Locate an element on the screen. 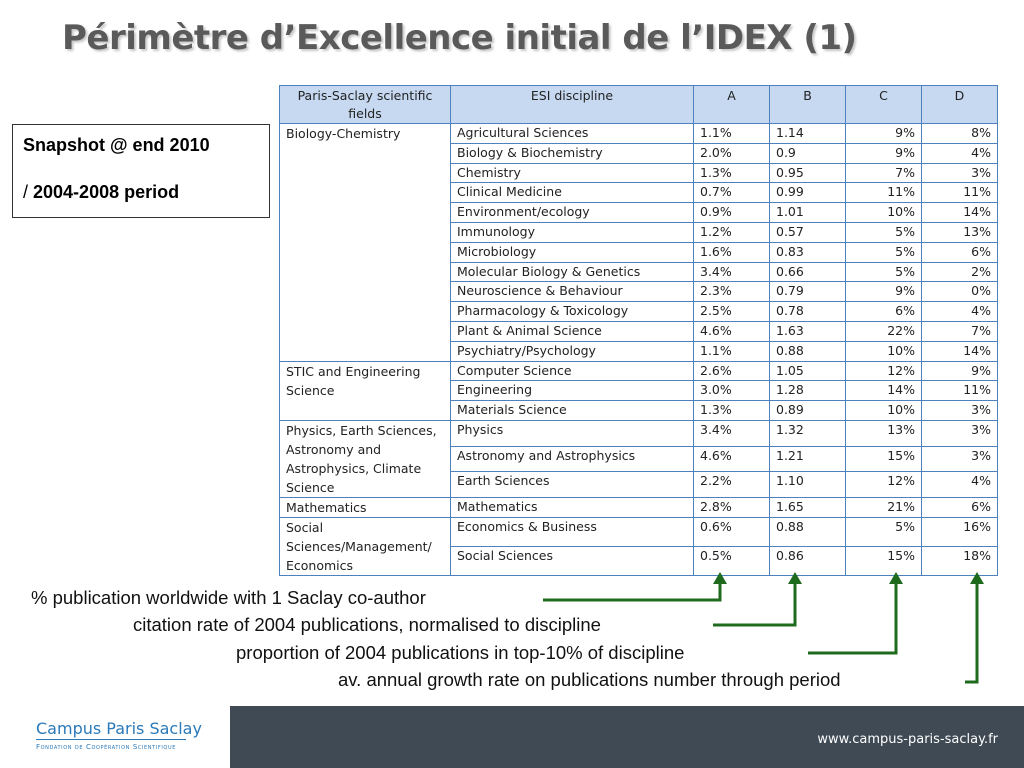  value-c-cell: 10% is located at coordinates (883, 410).